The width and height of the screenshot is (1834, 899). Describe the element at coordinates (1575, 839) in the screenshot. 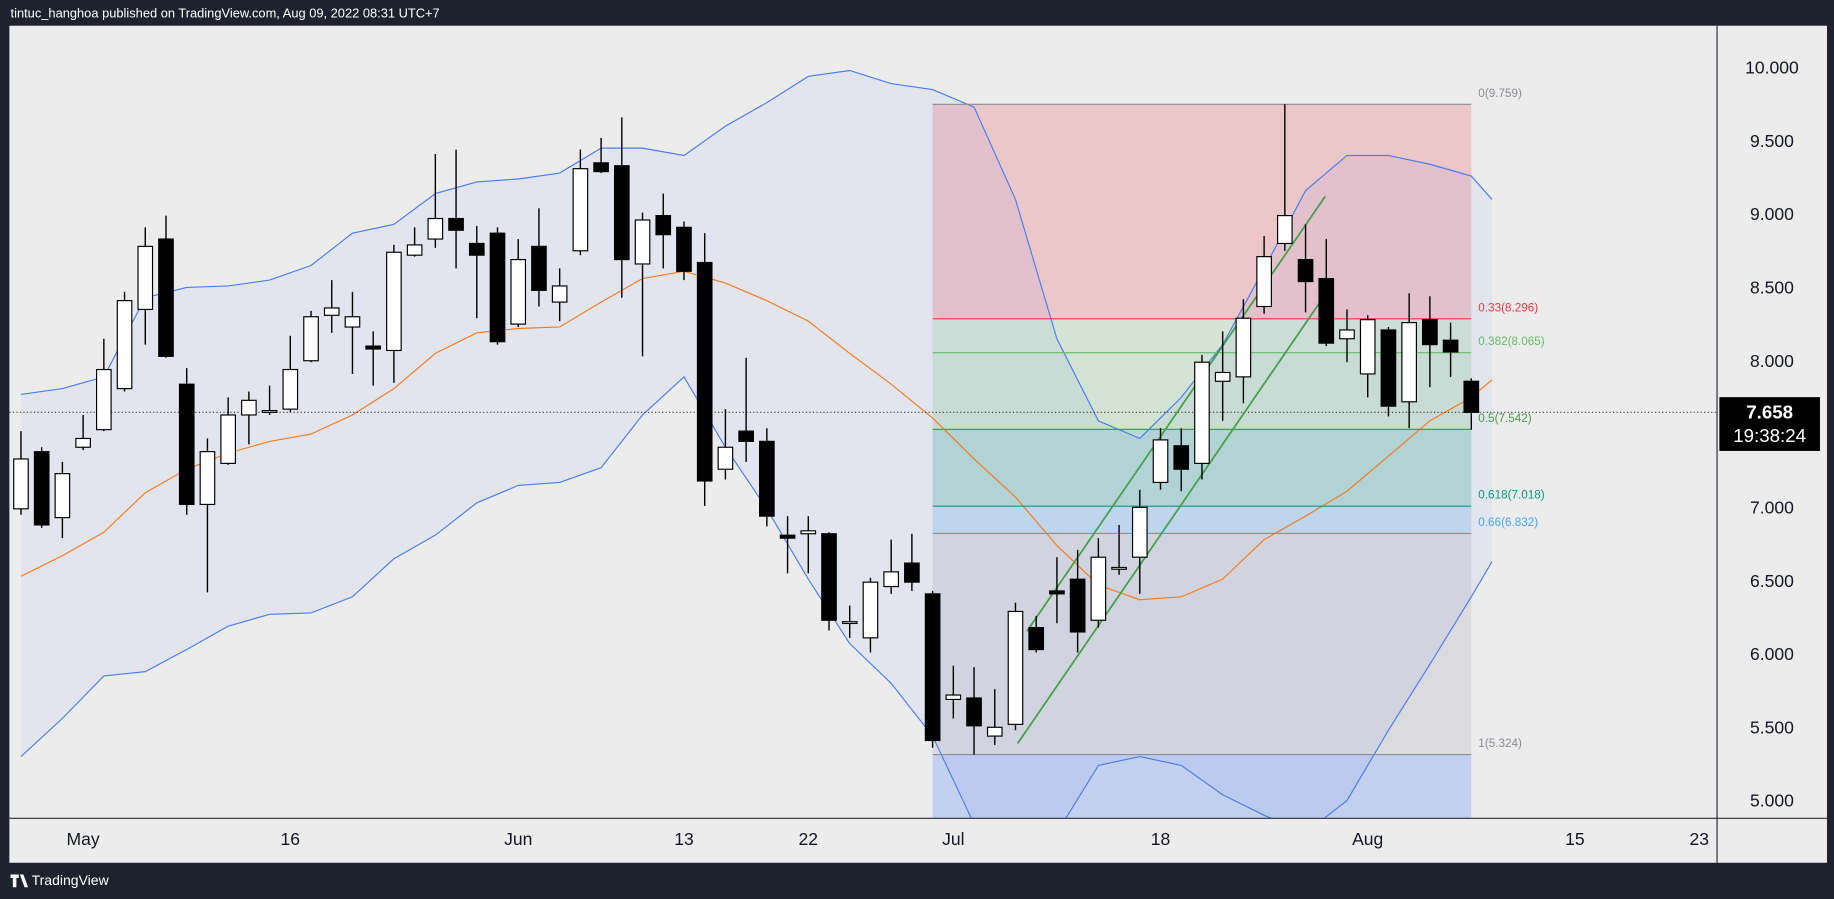

I see `x-tick-label: 15` at that location.